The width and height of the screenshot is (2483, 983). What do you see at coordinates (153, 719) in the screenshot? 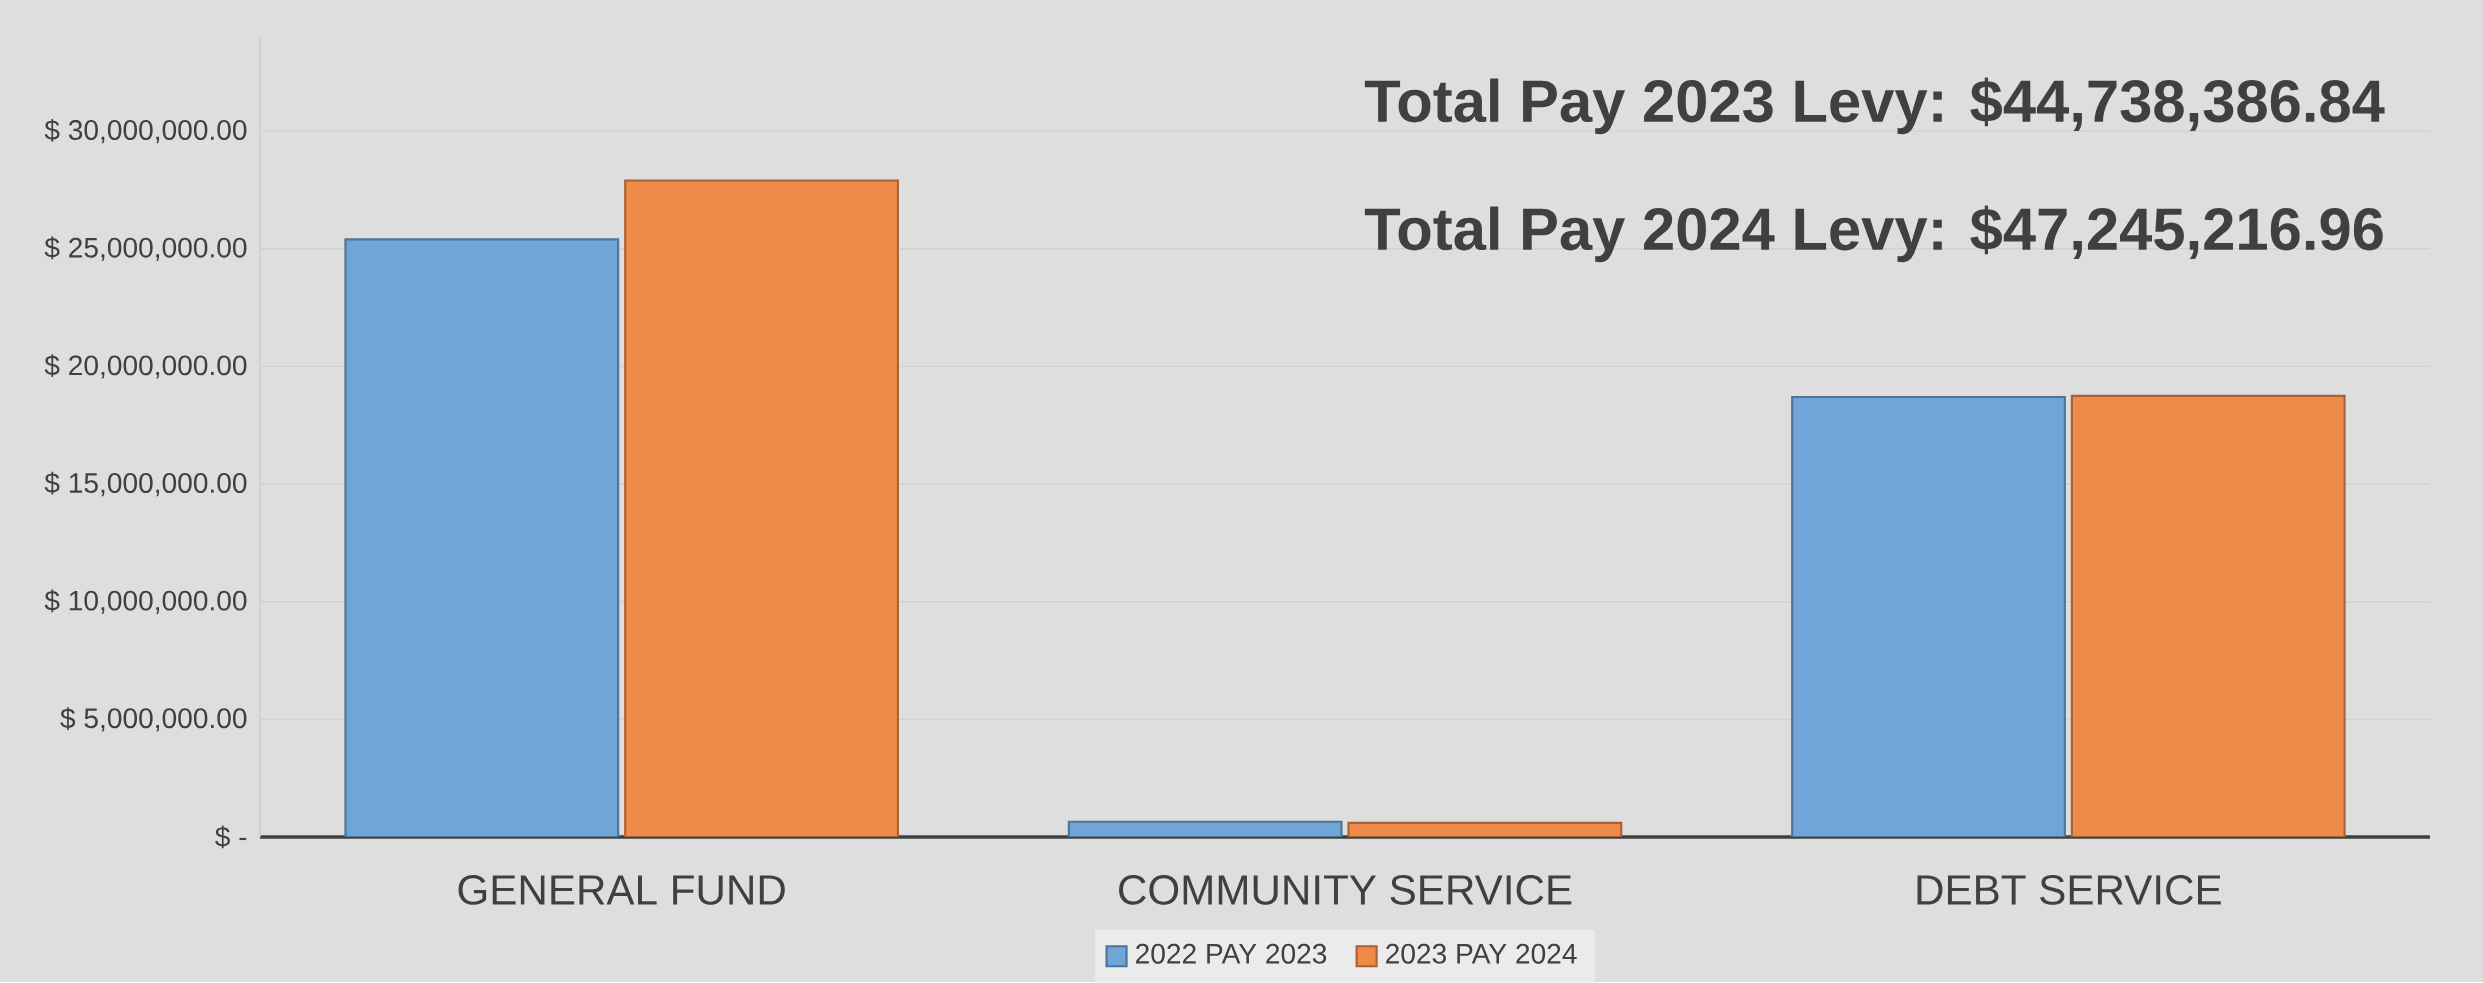
I see `y-tick-label: $ 5,000,000.00` at bounding box center [153, 719].